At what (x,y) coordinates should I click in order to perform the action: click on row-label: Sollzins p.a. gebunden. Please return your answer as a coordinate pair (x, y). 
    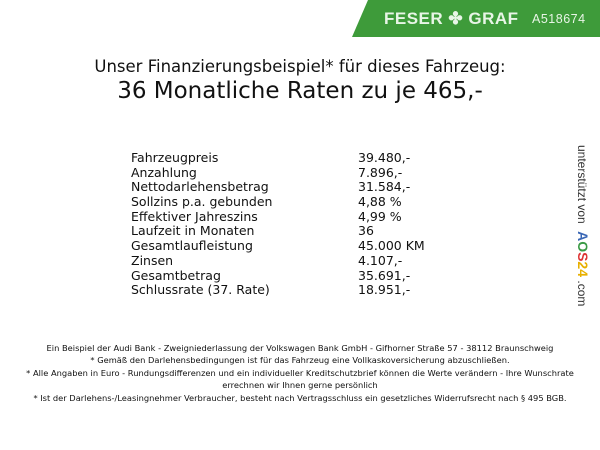
    Looking at the image, I should click on (202, 202).